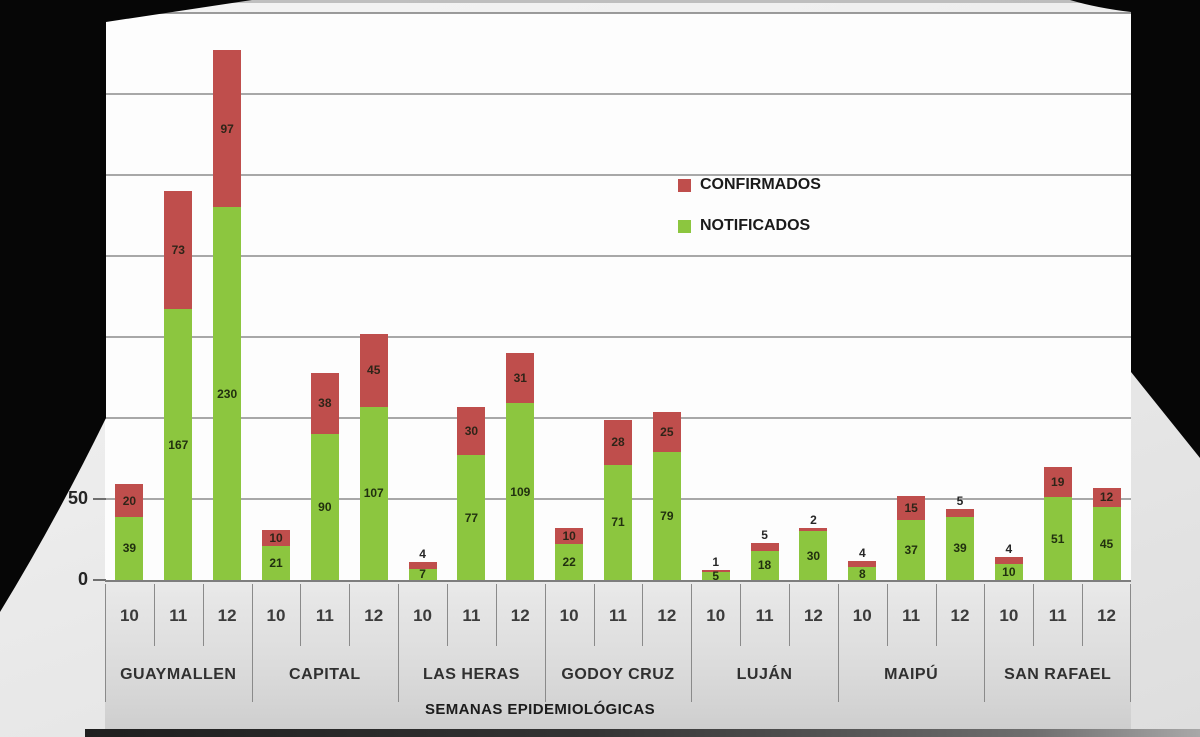 Image resolution: width=1200 pixels, height=737 pixels. What do you see at coordinates (764, 534) in the screenshot?
I see `confirmados-value-label: 5` at bounding box center [764, 534].